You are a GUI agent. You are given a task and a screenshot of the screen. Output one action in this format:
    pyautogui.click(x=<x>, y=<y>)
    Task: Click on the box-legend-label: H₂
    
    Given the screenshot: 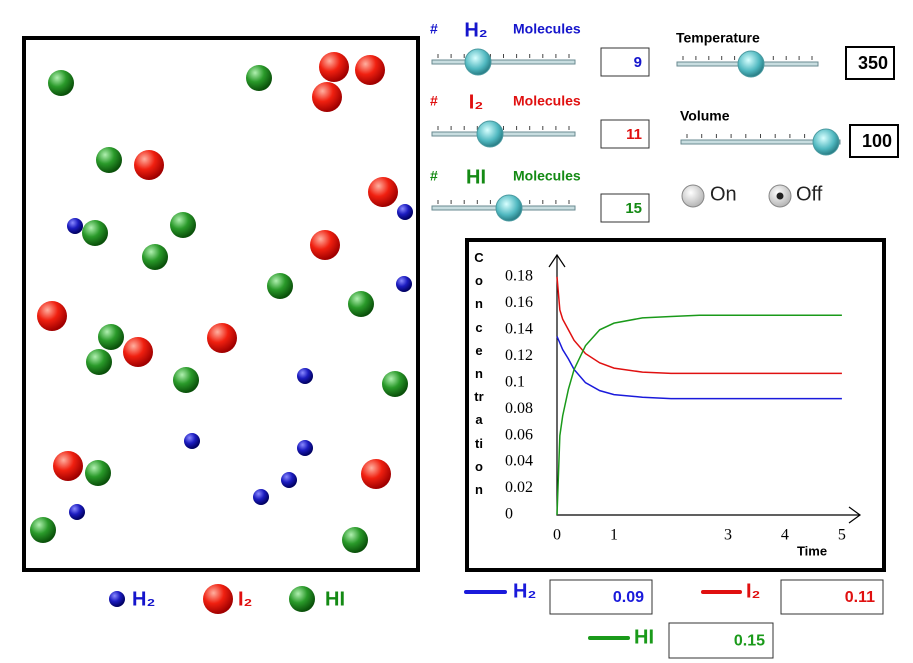 What is the action you would take?
    pyautogui.click(x=143, y=599)
    